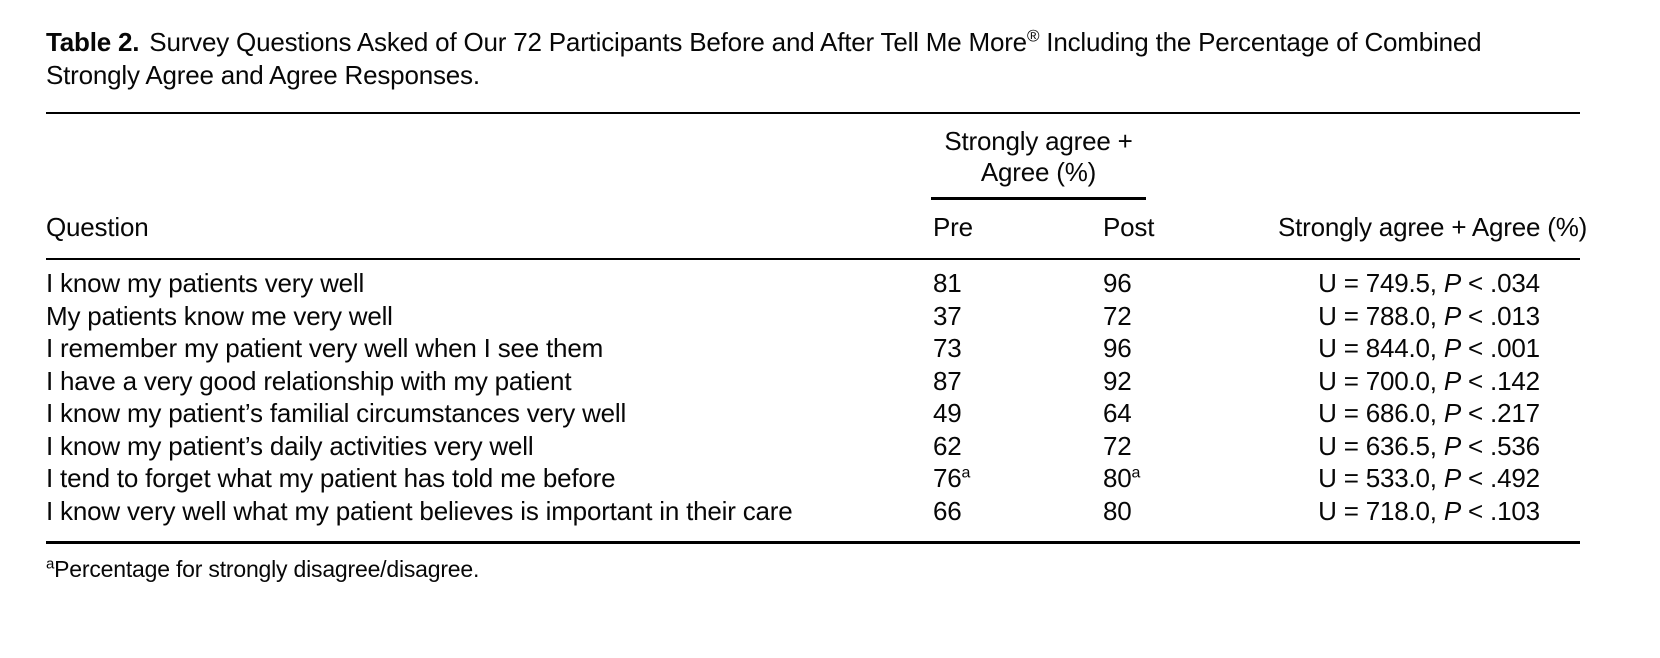  What do you see at coordinates (1433, 227) in the screenshot?
I see `column-header-stats: Strongly agree + Agree (%)` at bounding box center [1433, 227].